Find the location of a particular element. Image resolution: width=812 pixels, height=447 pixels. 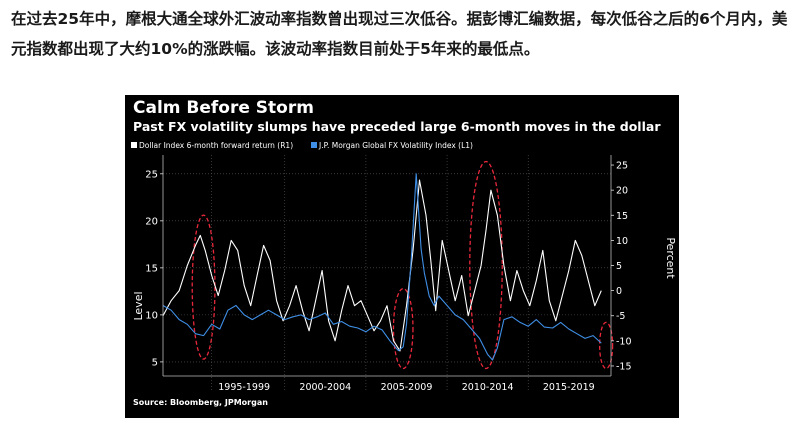

right-tick-label: 5 is located at coordinates (619, 266).